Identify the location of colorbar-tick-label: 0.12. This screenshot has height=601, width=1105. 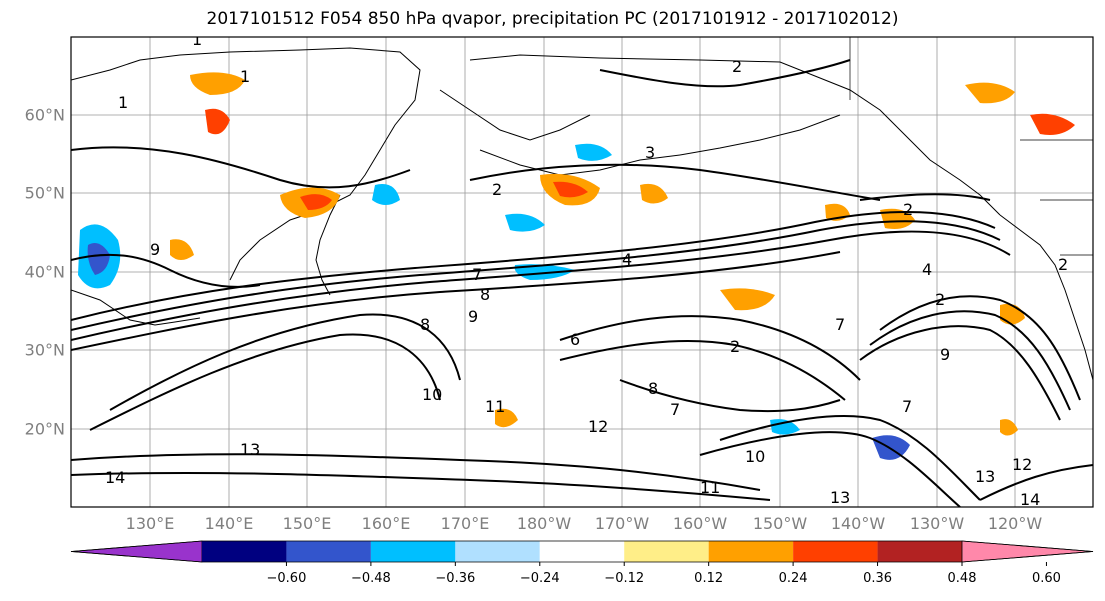
(709, 578).